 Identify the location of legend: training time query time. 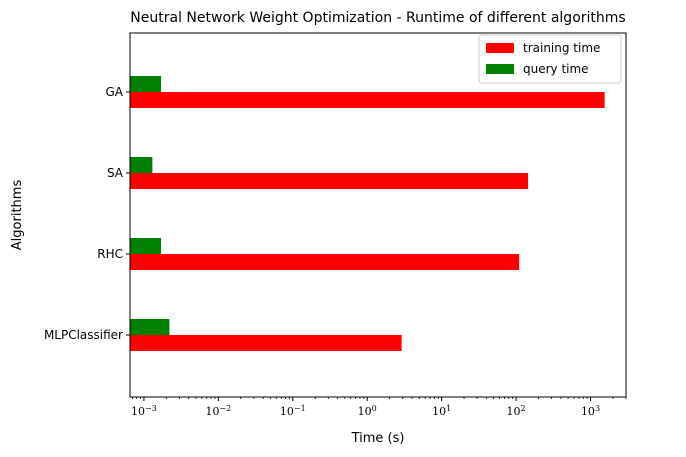
(550, 59).